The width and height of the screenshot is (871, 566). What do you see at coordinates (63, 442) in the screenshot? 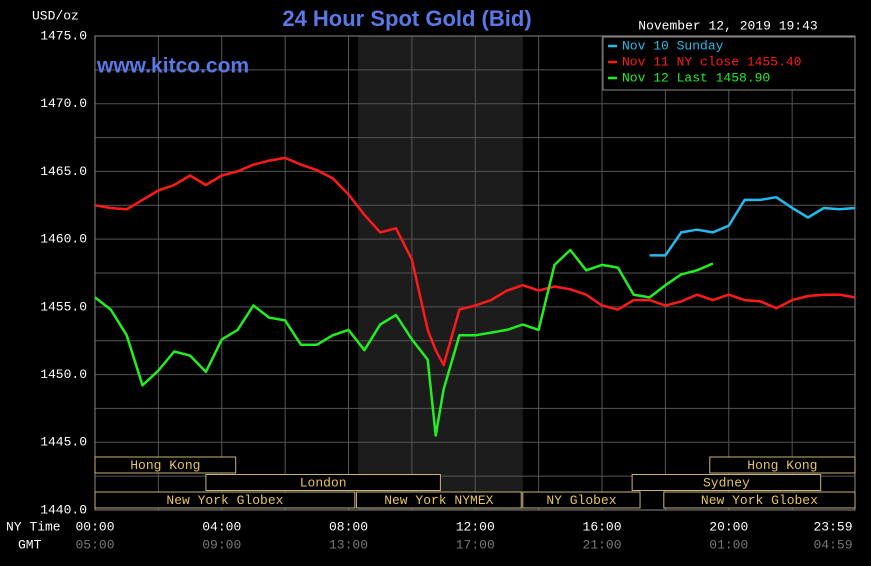
I see `y-tick-label: 1445.0` at bounding box center [63, 442].